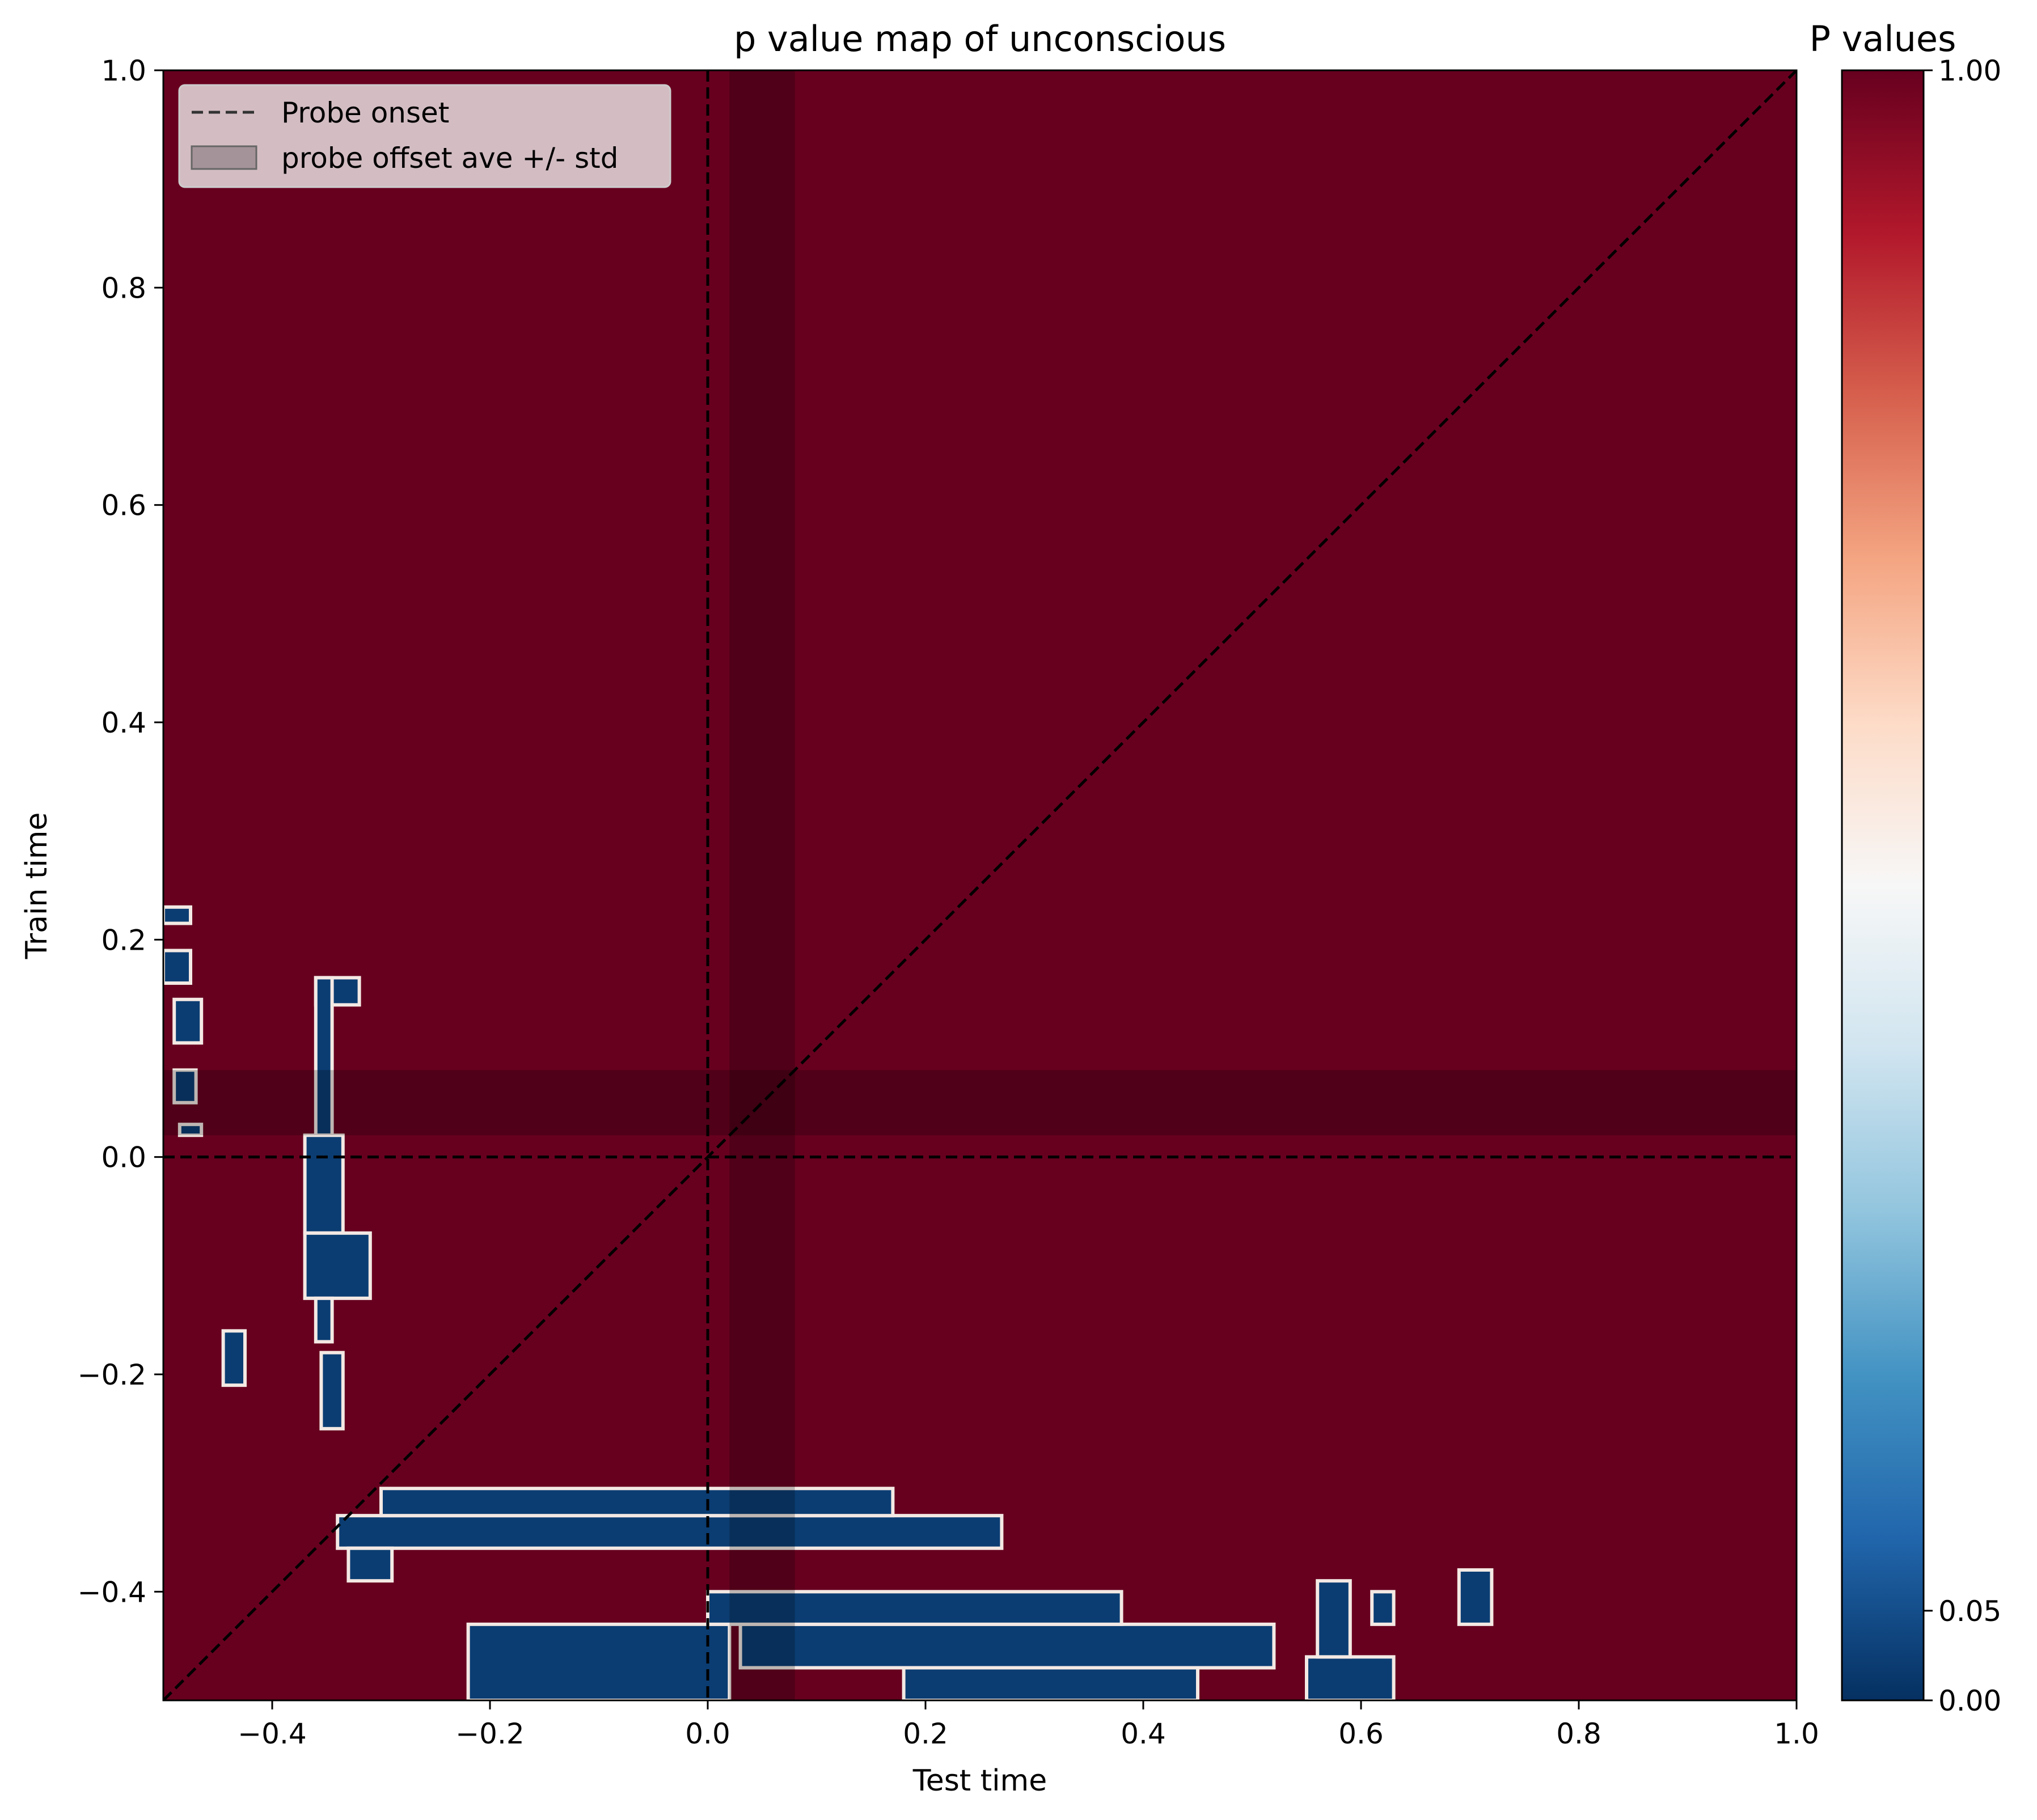 The width and height of the screenshot is (2037, 1820). I want to click on chart-title: p value map of unconscious, so click(980, 39).